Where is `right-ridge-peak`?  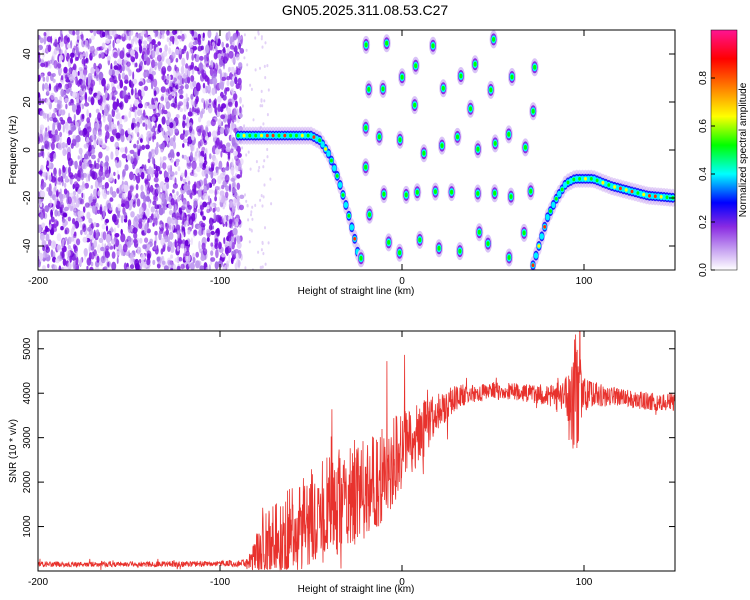
right-ridge-peak is located at coordinates (649, 196).